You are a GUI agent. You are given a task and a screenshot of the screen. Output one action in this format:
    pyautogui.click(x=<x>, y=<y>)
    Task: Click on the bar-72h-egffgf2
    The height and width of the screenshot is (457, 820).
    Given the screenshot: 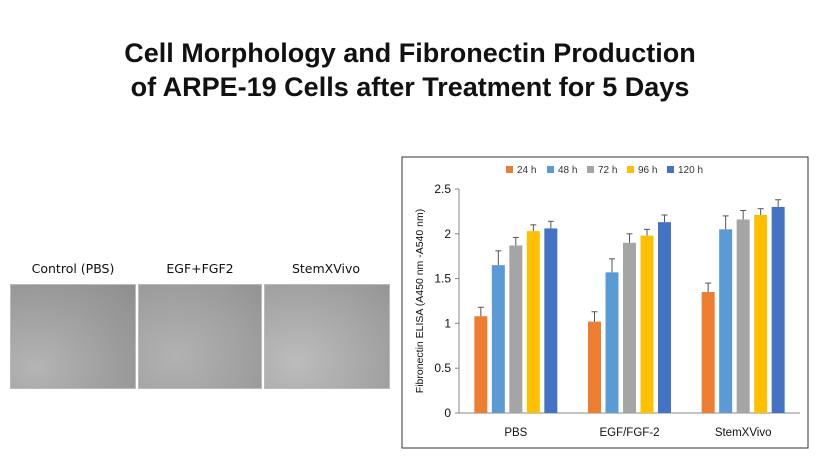 What is the action you would take?
    pyautogui.click(x=629, y=327)
    